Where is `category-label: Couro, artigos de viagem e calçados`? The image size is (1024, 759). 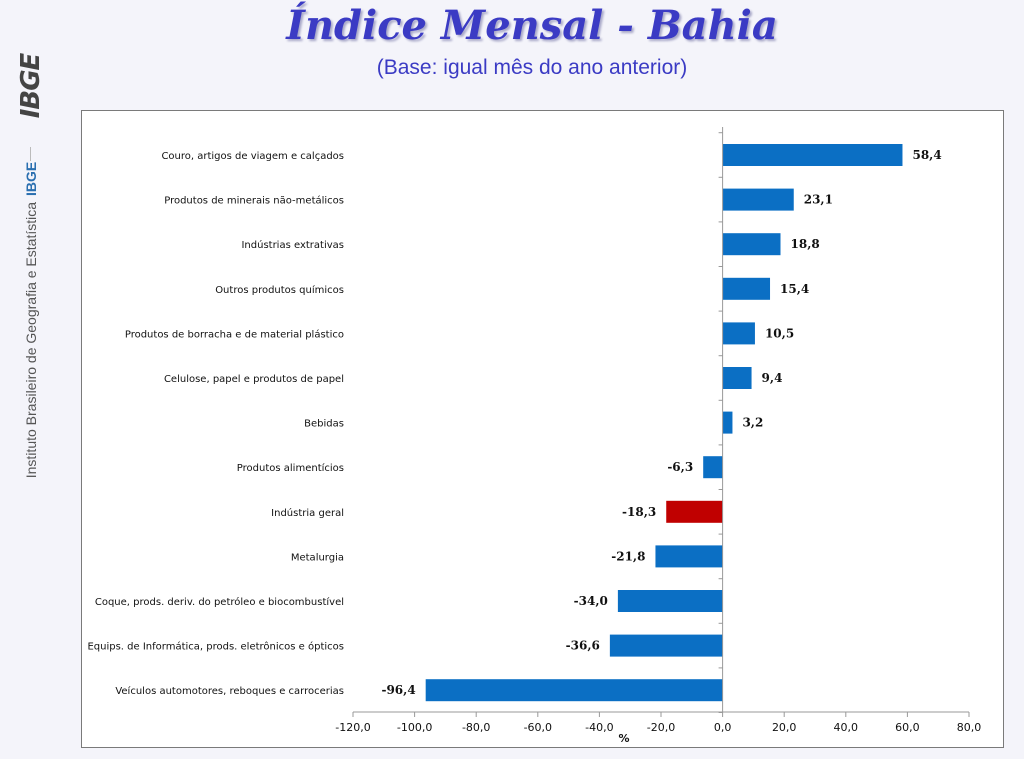
category-label: Couro, artigos de viagem e calçados is located at coordinates (252, 156).